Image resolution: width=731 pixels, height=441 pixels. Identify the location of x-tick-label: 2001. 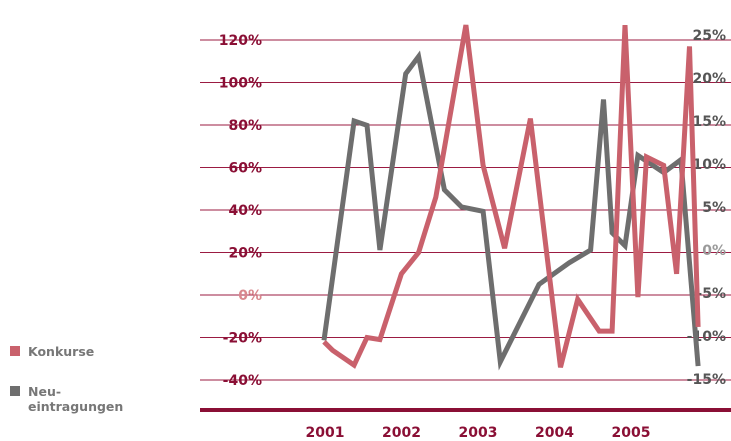
(325, 433).